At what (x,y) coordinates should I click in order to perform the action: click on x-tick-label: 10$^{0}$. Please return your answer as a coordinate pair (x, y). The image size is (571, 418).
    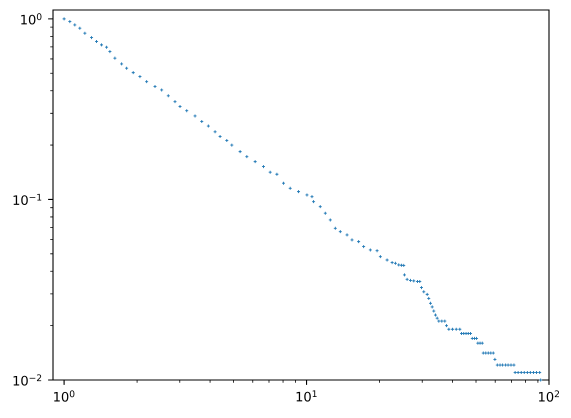
    Looking at the image, I should click on (64, 396).